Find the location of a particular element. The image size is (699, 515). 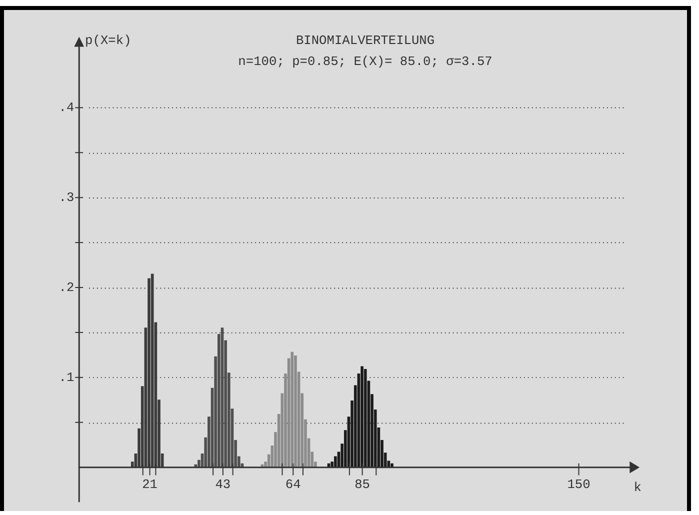

y-axis-title: p(X=k) is located at coordinates (108, 40).